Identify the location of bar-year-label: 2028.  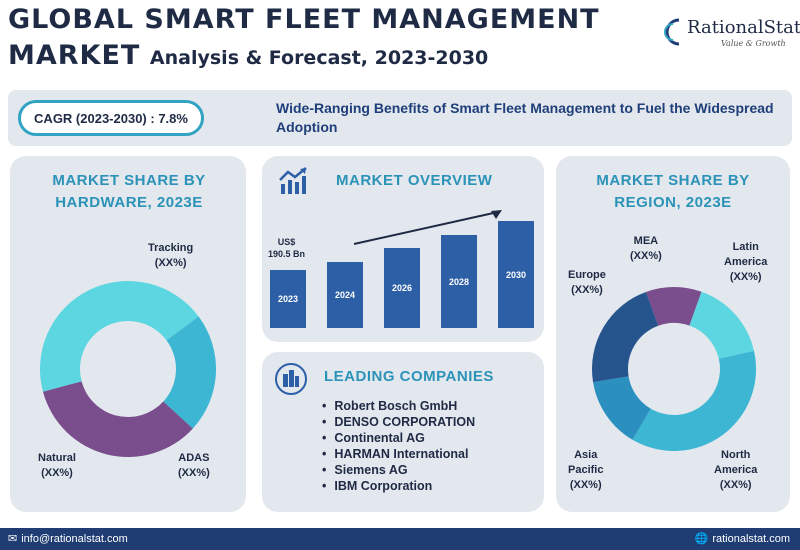
(459, 281).